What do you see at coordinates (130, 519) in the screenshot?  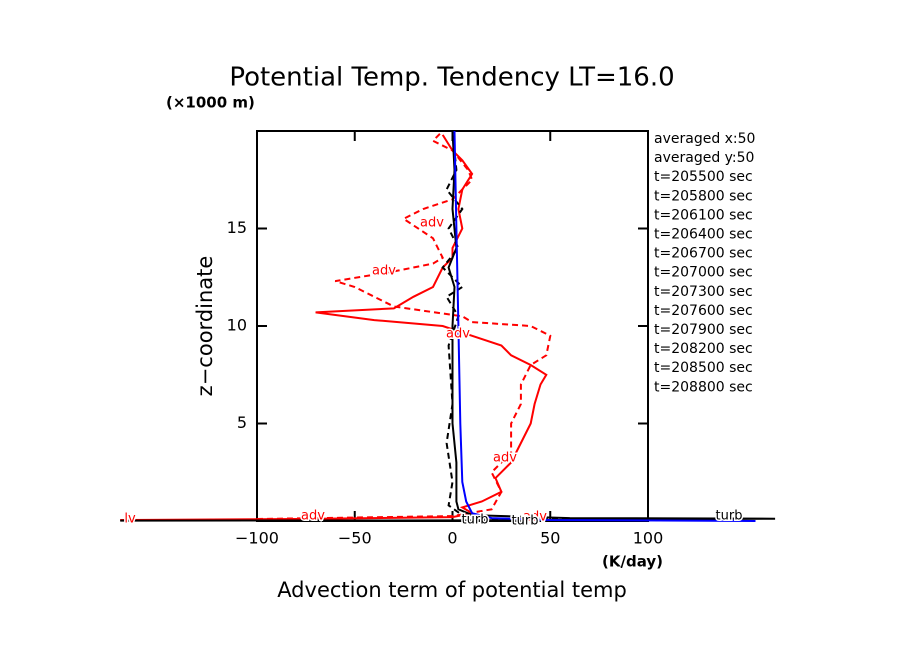 I see `line-annotation: lv` at bounding box center [130, 519].